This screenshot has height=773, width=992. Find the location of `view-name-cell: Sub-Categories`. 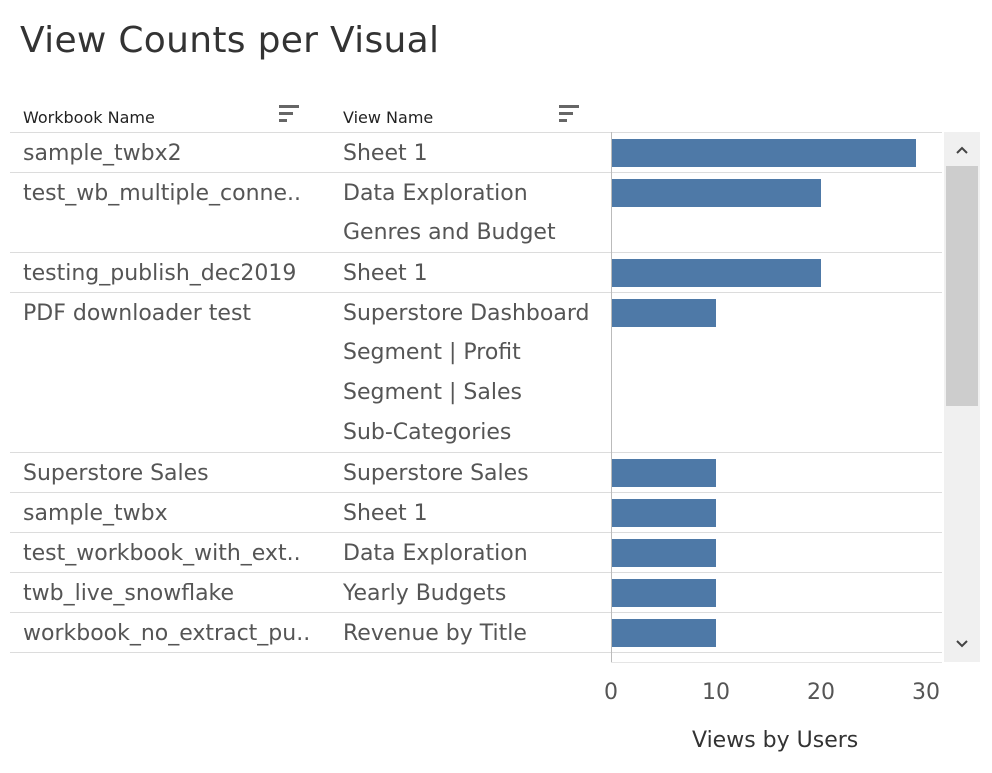

view-name-cell: Sub-Categories is located at coordinates (427, 432).